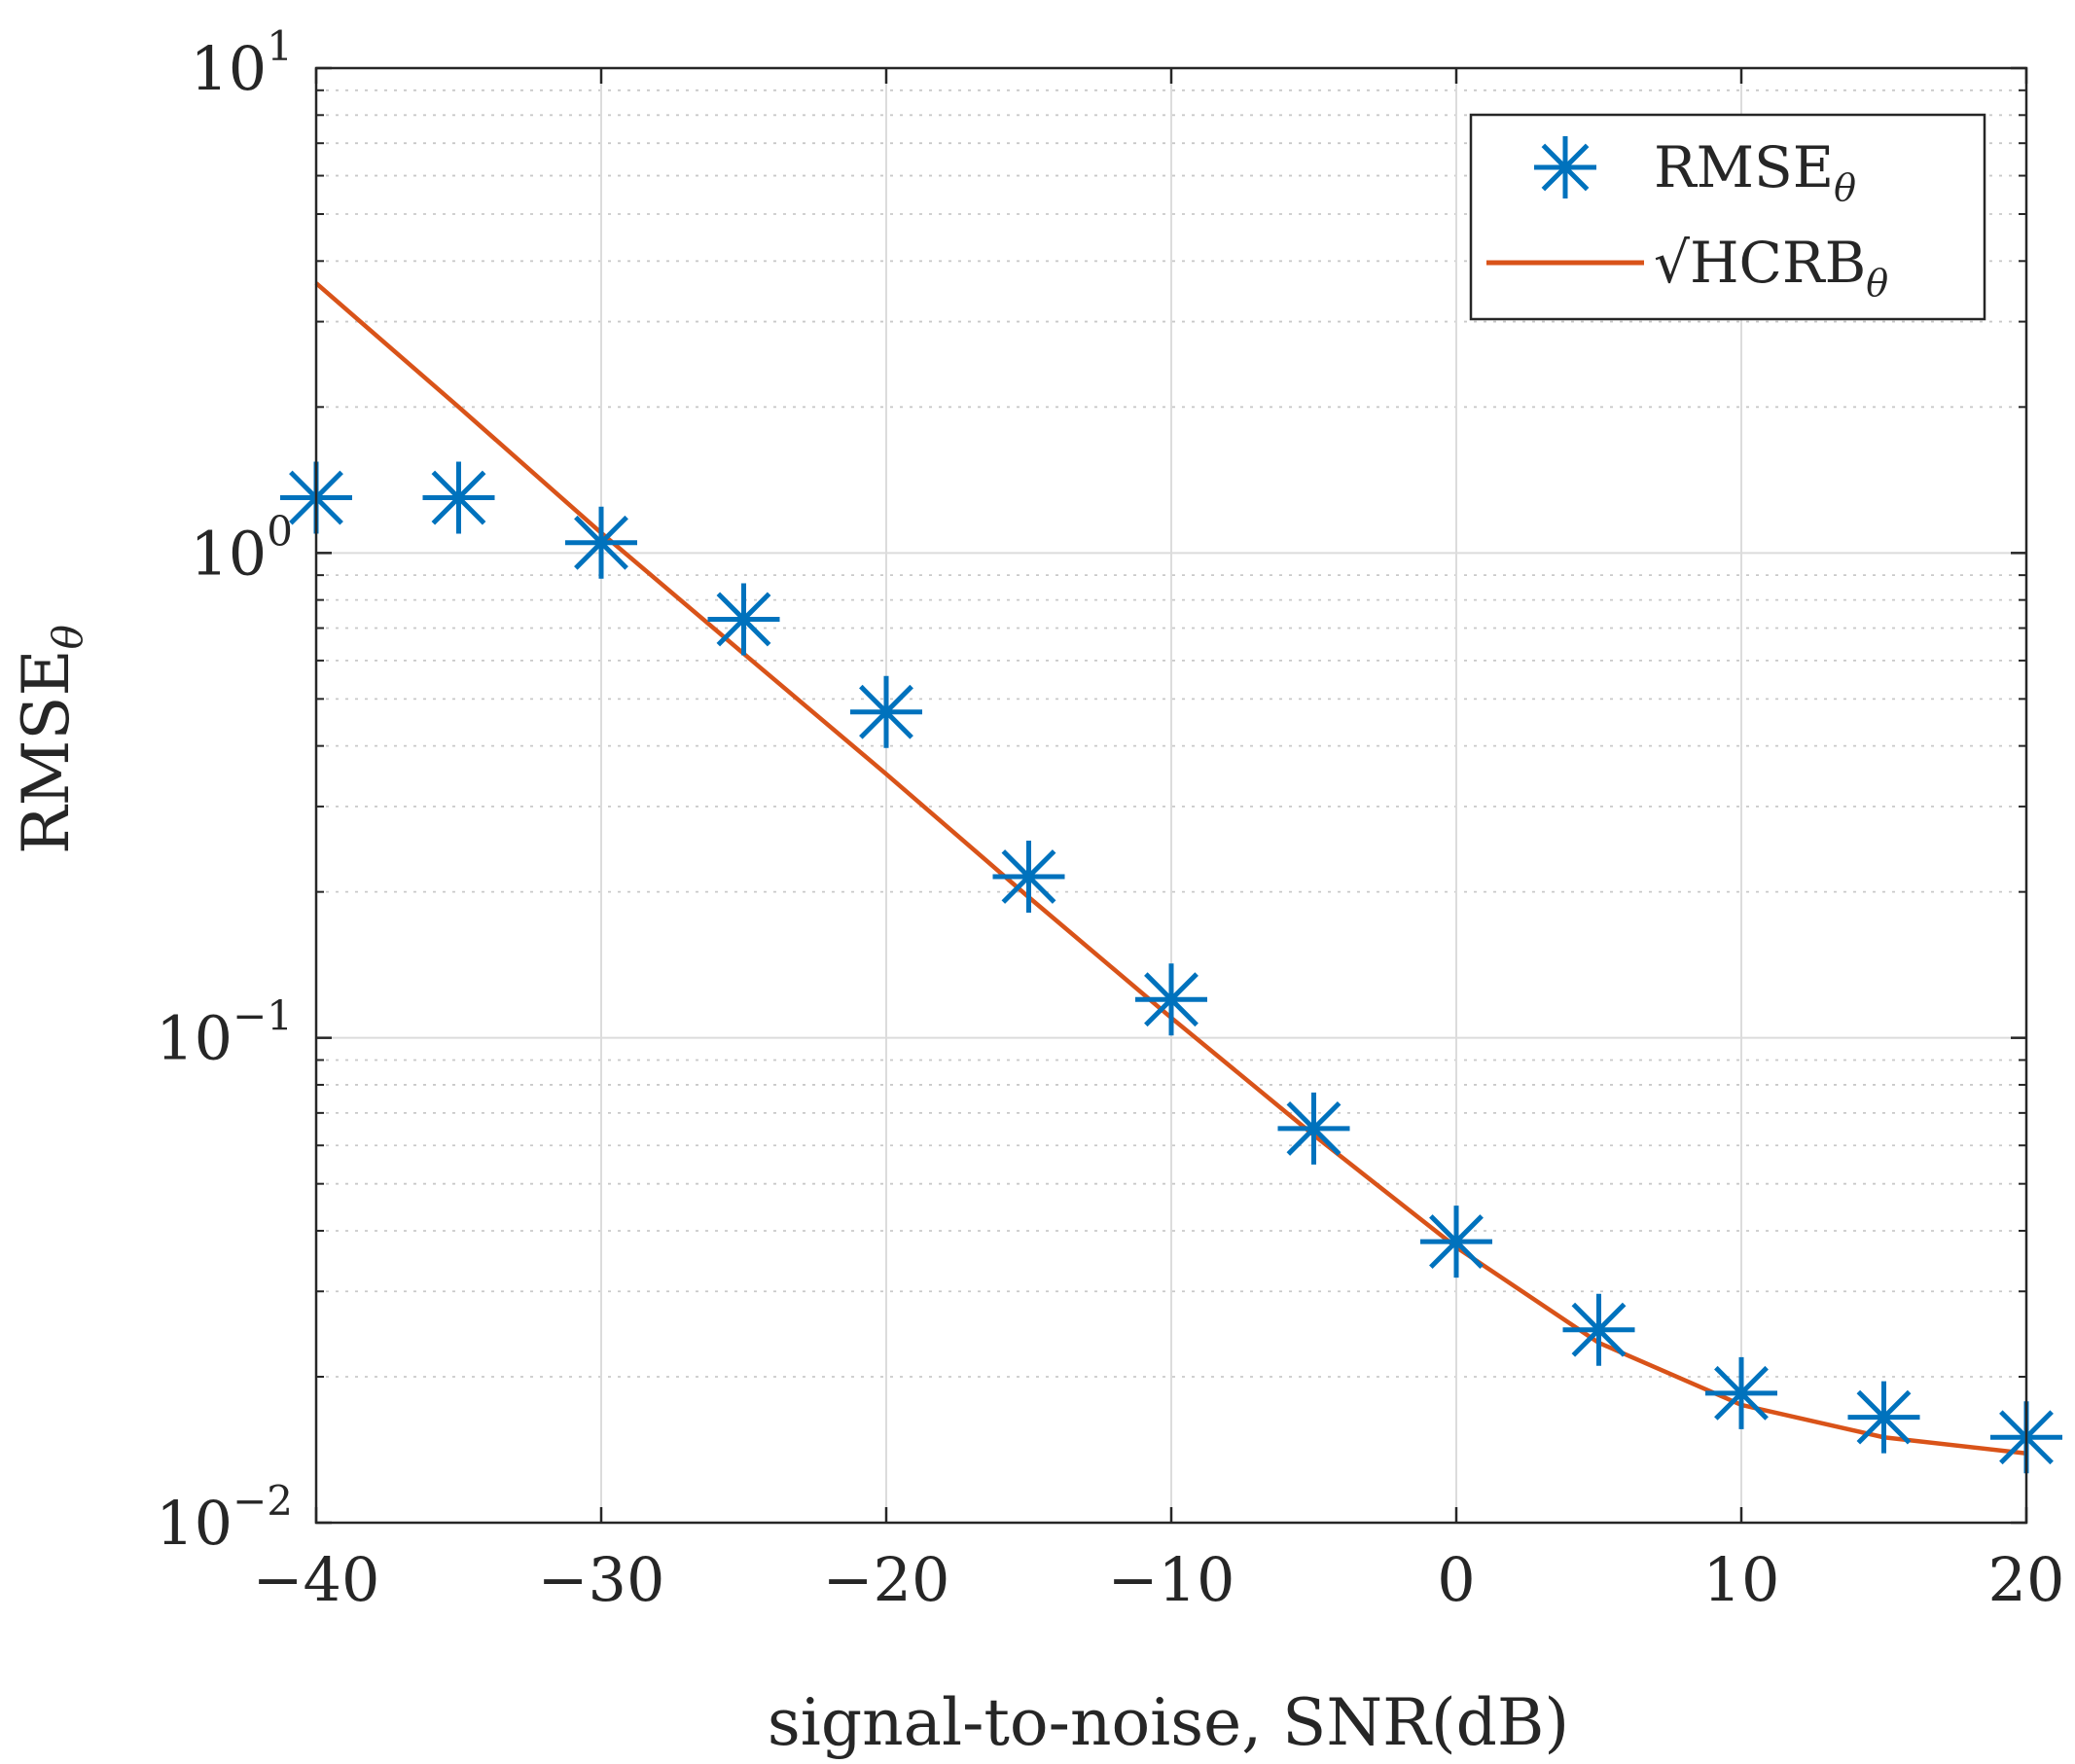 This screenshot has height=1764, width=2075. I want to click on y-tick-label: 10¹, so click(242, 63).